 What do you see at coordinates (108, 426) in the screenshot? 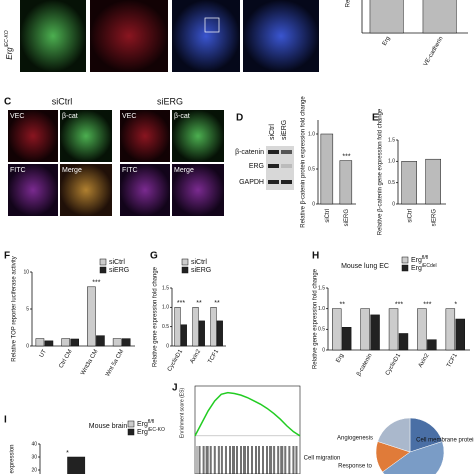
I see `chart-title: Mouse brain` at bounding box center [108, 426].